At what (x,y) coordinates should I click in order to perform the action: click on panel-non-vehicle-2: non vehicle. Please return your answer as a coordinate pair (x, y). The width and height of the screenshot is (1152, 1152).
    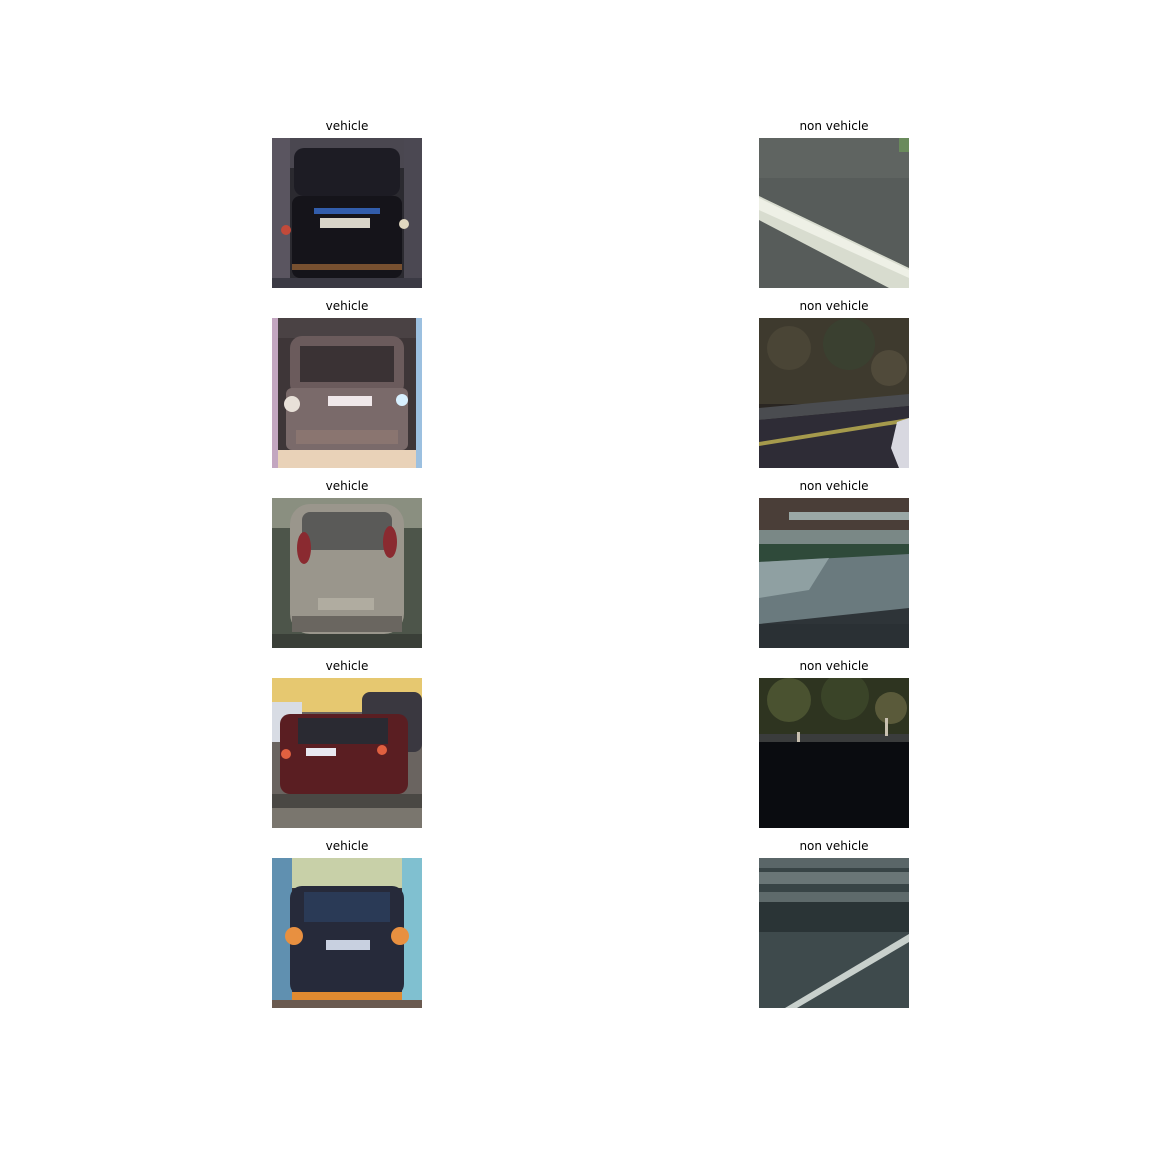
    Looking at the image, I should click on (834, 386).